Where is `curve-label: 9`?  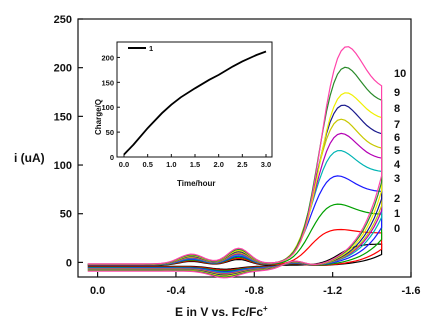
curve-label: 9 is located at coordinates (397, 93).